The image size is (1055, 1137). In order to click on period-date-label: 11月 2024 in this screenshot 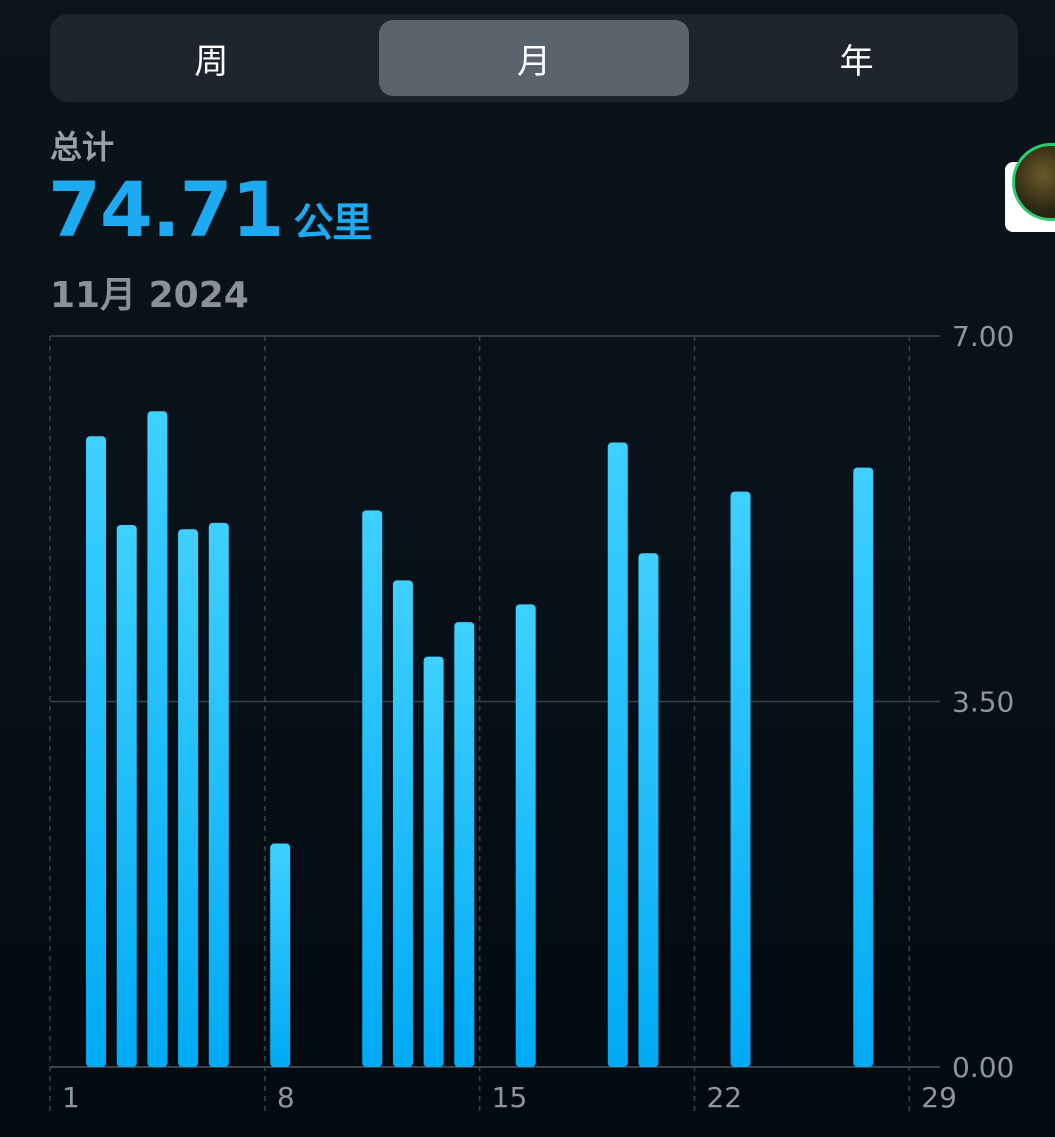, I will do `click(149, 295)`.